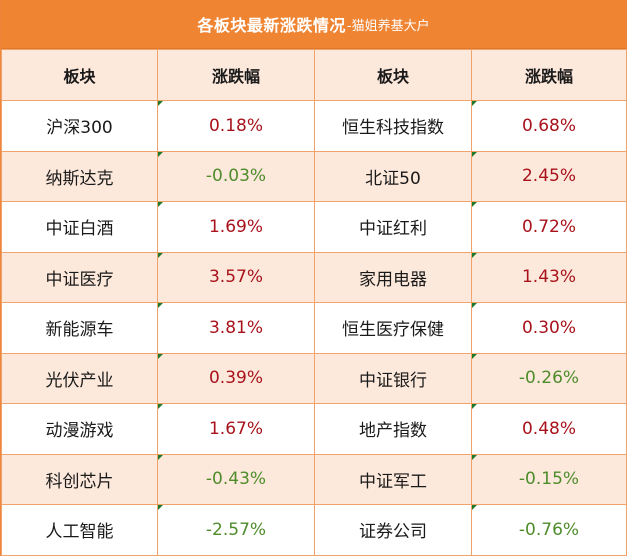  I want to click on sector-name-cell: 中证军工, so click(393, 479).